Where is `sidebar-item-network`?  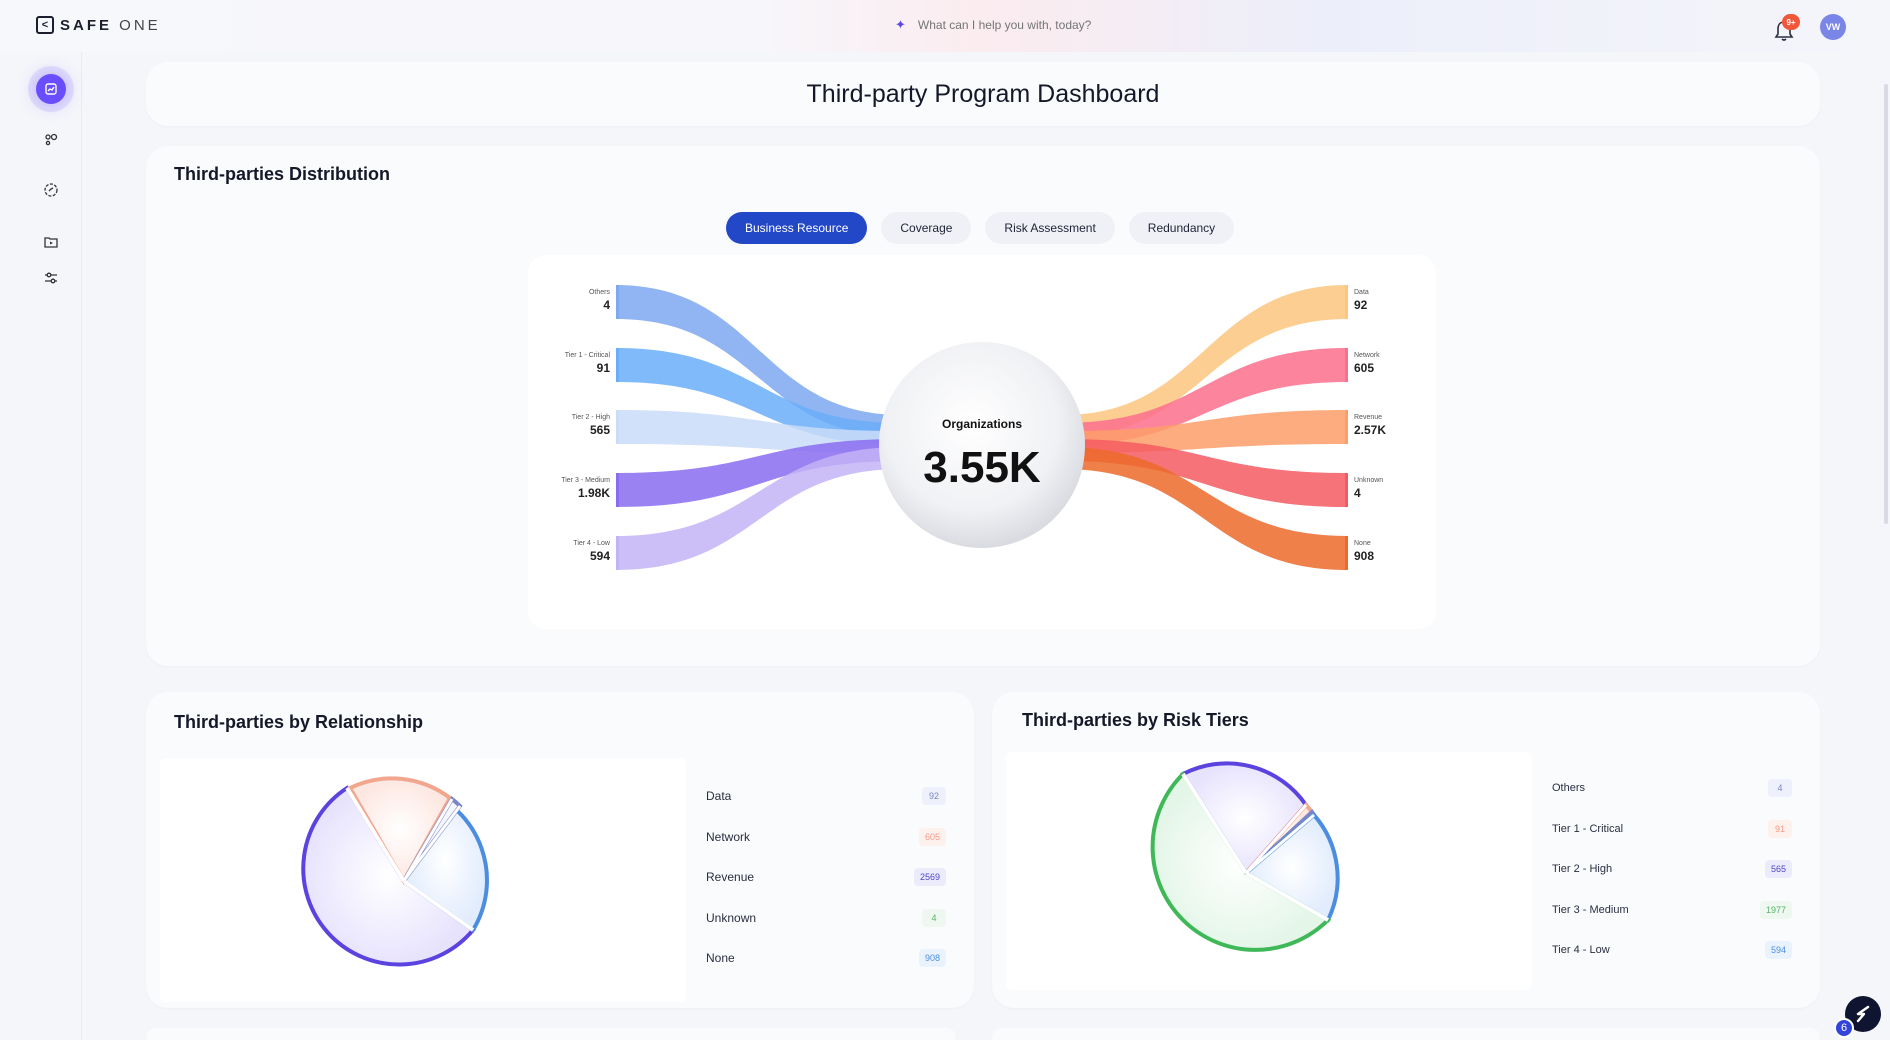
sidebar-item-network is located at coordinates (51, 140).